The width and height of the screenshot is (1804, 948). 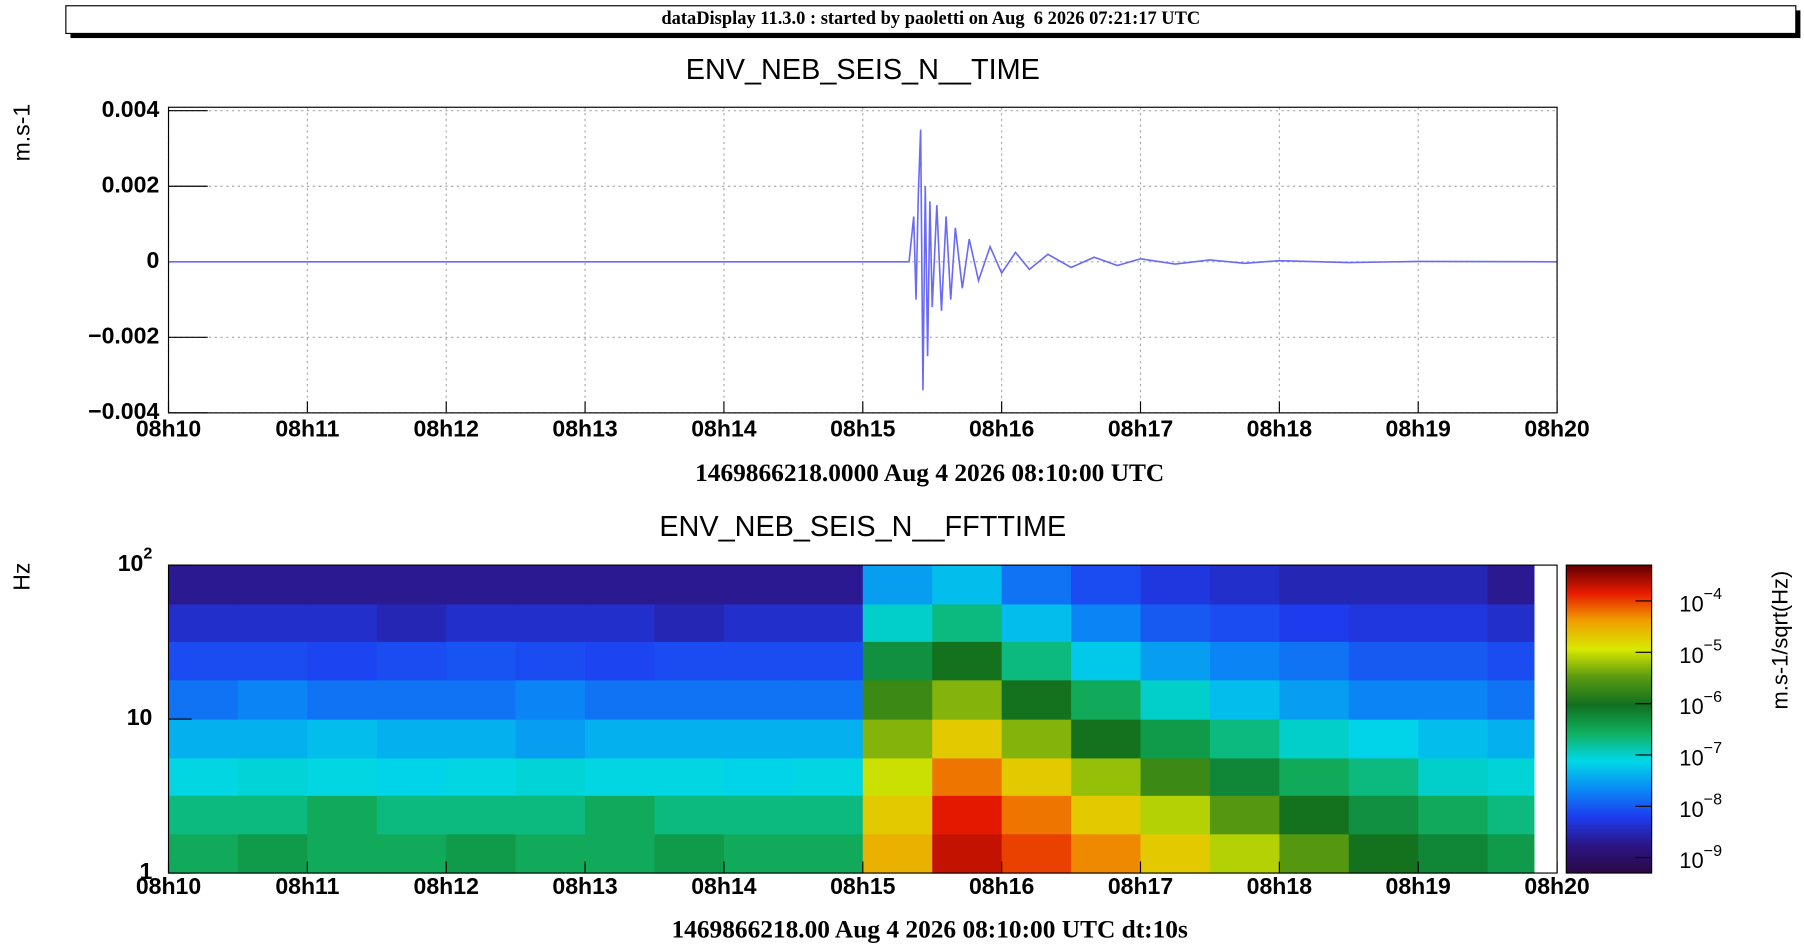 I want to click on tick-label: 10², so click(x=135, y=560).